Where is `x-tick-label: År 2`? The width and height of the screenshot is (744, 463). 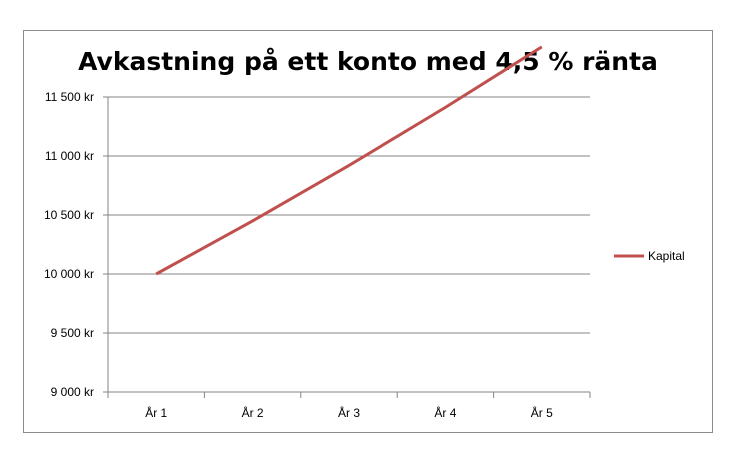
x-tick-label: År 2 is located at coordinates (253, 412).